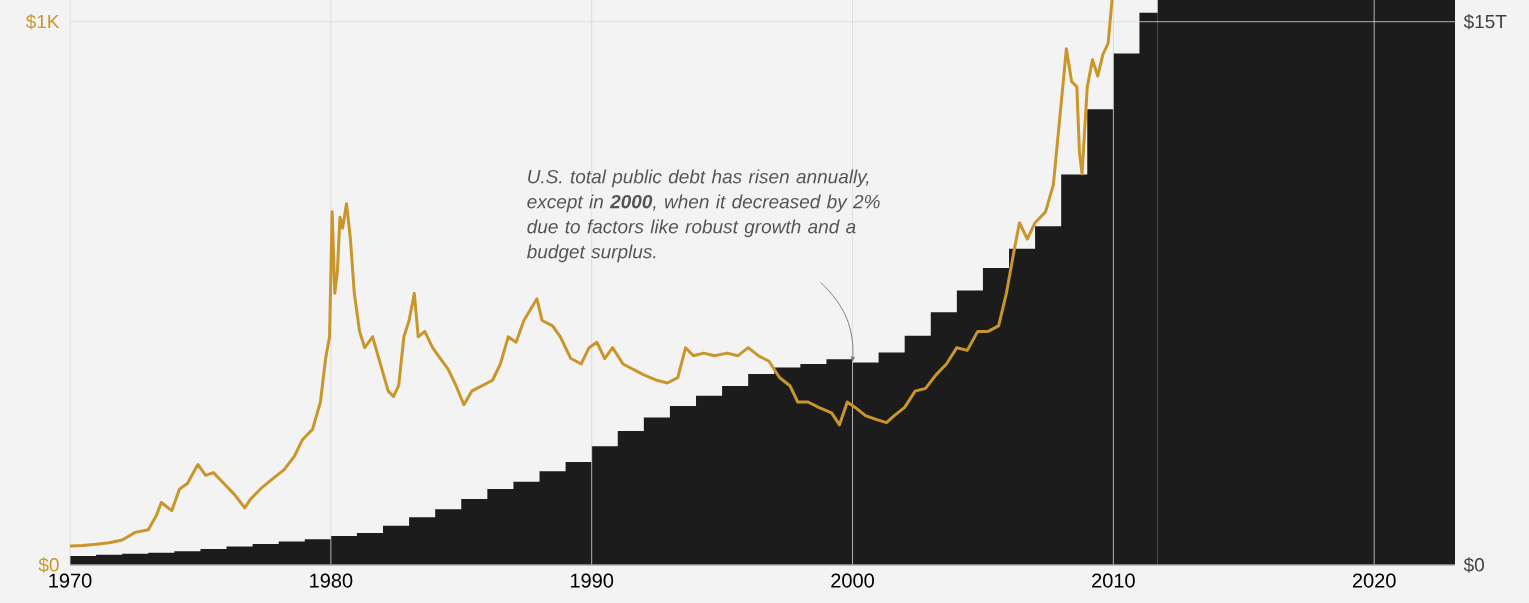 The width and height of the screenshot is (1529, 603). I want to click on y-tick-label: $1K, so click(42, 22).